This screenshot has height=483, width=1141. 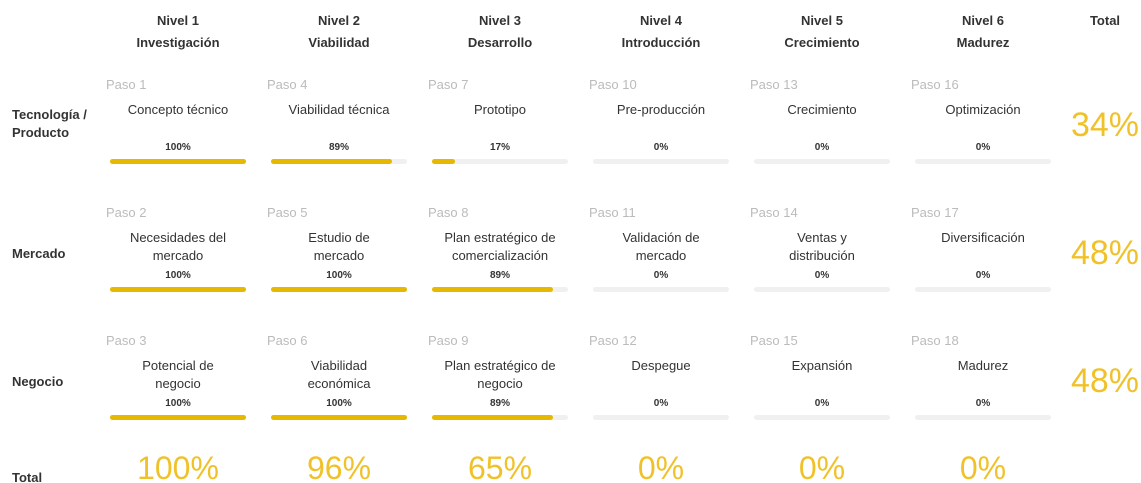 I want to click on step-name: Prototipo, so click(x=500, y=110).